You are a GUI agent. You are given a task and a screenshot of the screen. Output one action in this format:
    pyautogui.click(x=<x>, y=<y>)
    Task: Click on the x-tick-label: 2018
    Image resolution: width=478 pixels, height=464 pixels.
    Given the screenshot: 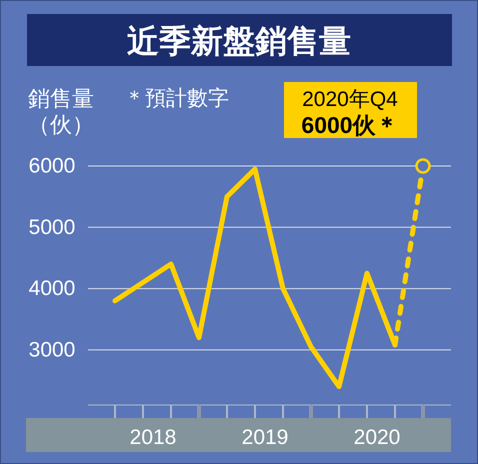 What is the action you would take?
    pyautogui.click(x=153, y=437)
    